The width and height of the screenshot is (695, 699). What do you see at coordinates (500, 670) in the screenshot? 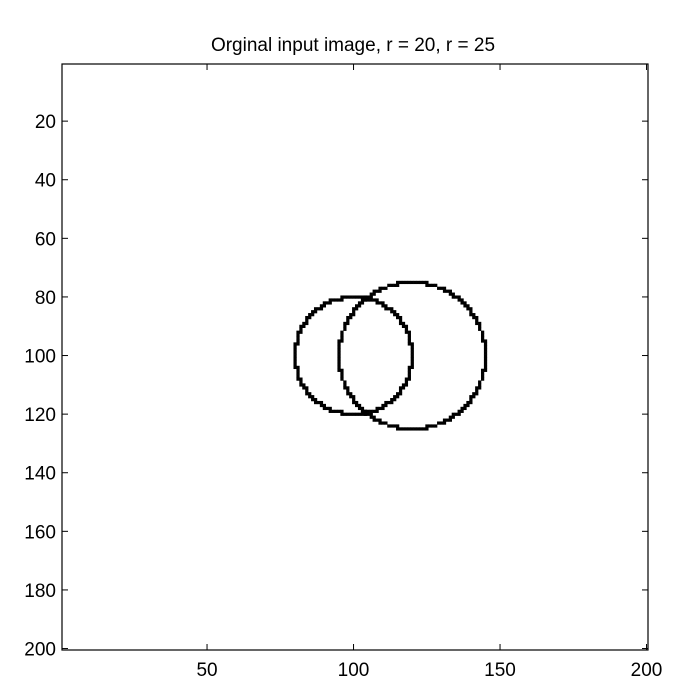
I see `x-tick-label: 150` at bounding box center [500, 670].